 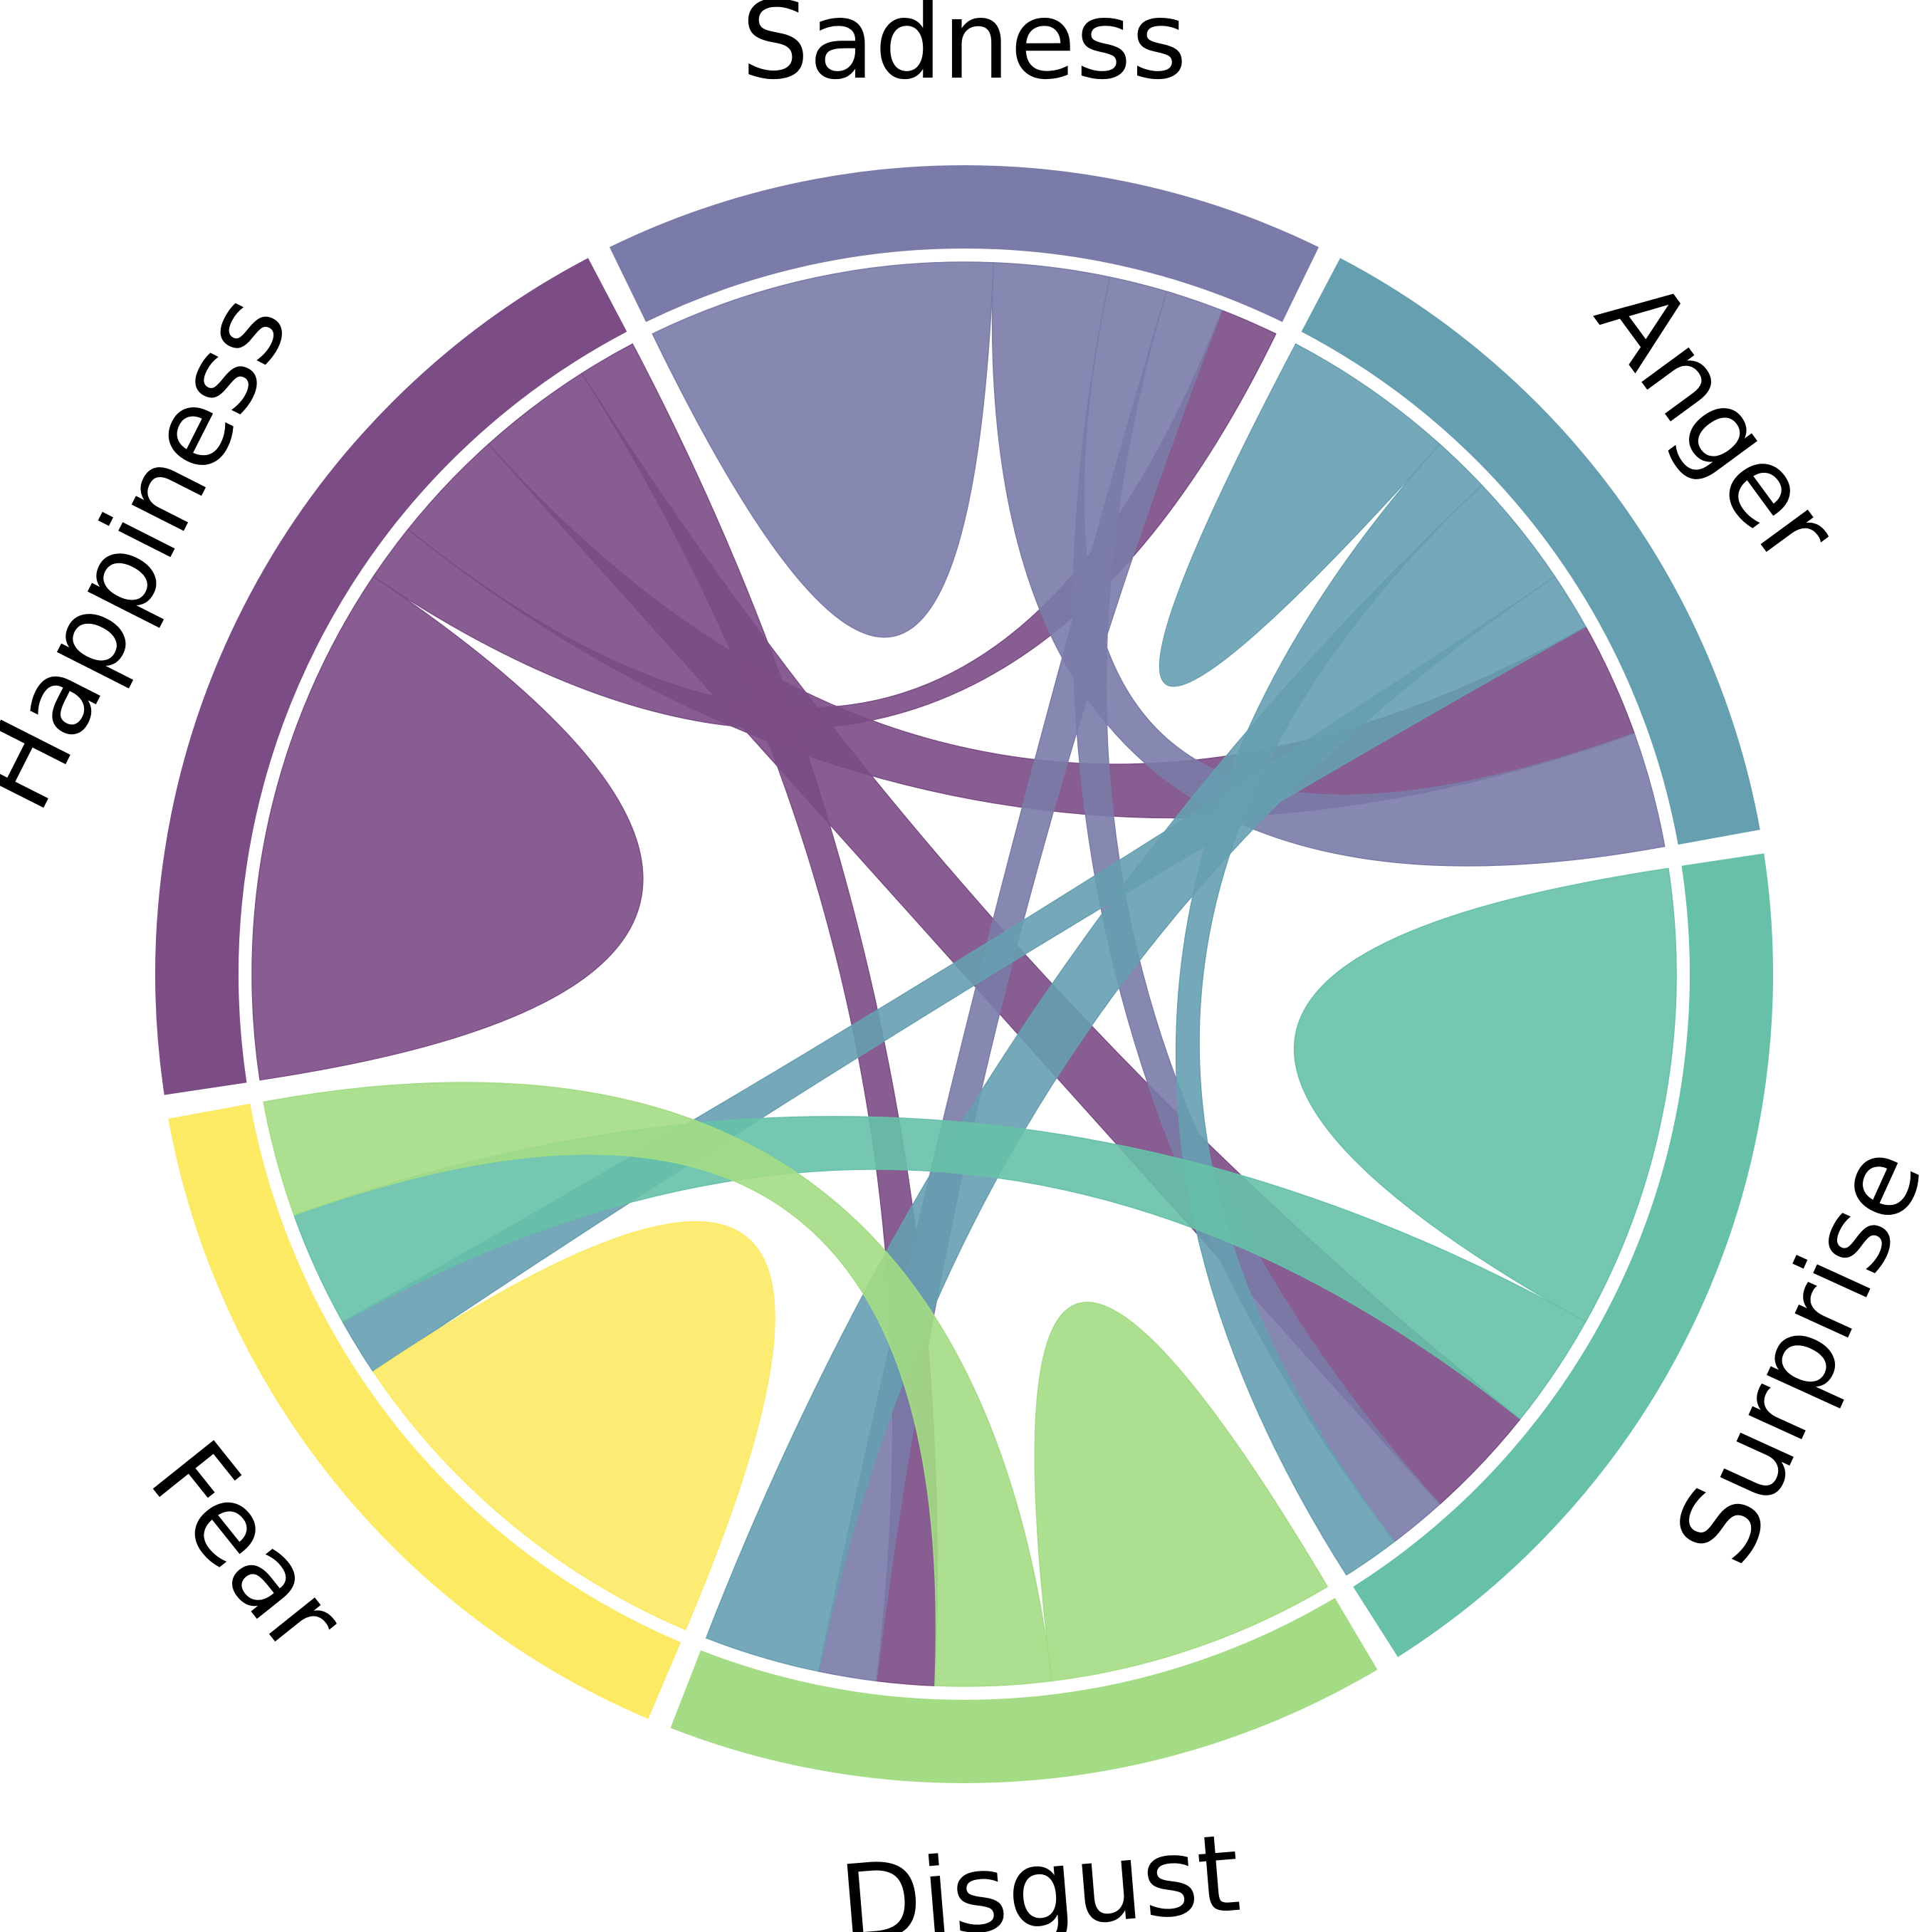 I want to click on arc-anger, so click(x=1530, y=551).